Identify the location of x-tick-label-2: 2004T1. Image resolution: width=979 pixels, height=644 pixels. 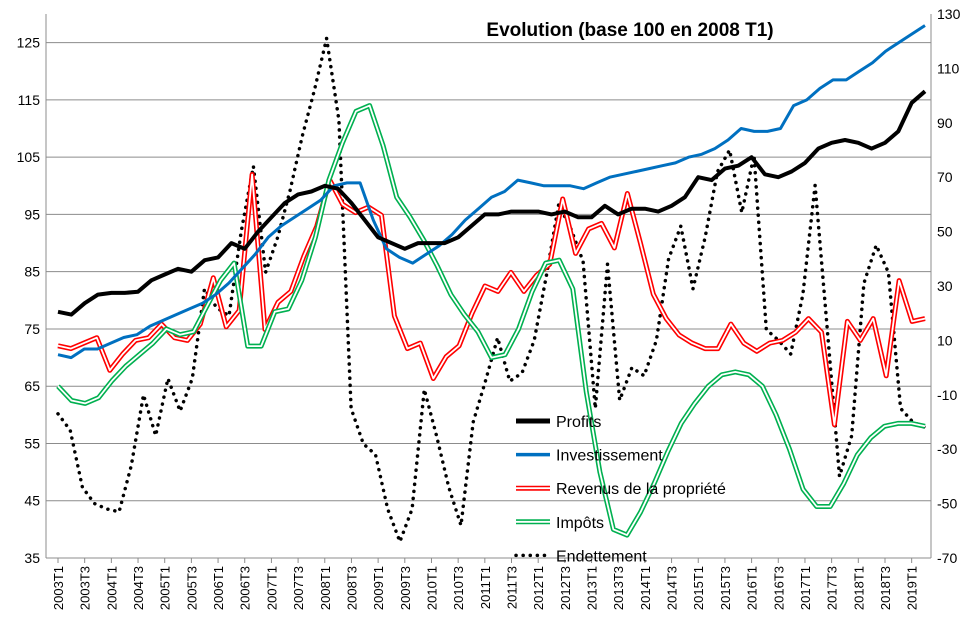
(111, 588).